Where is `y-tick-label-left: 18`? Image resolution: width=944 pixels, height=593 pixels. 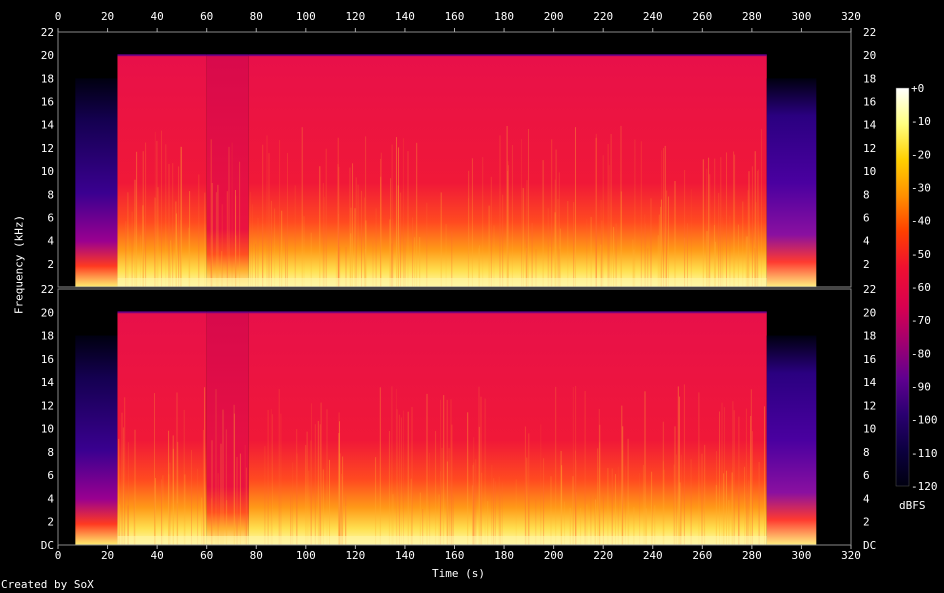
y-tick-label-left: 18 is located at coordinates (47, 78).